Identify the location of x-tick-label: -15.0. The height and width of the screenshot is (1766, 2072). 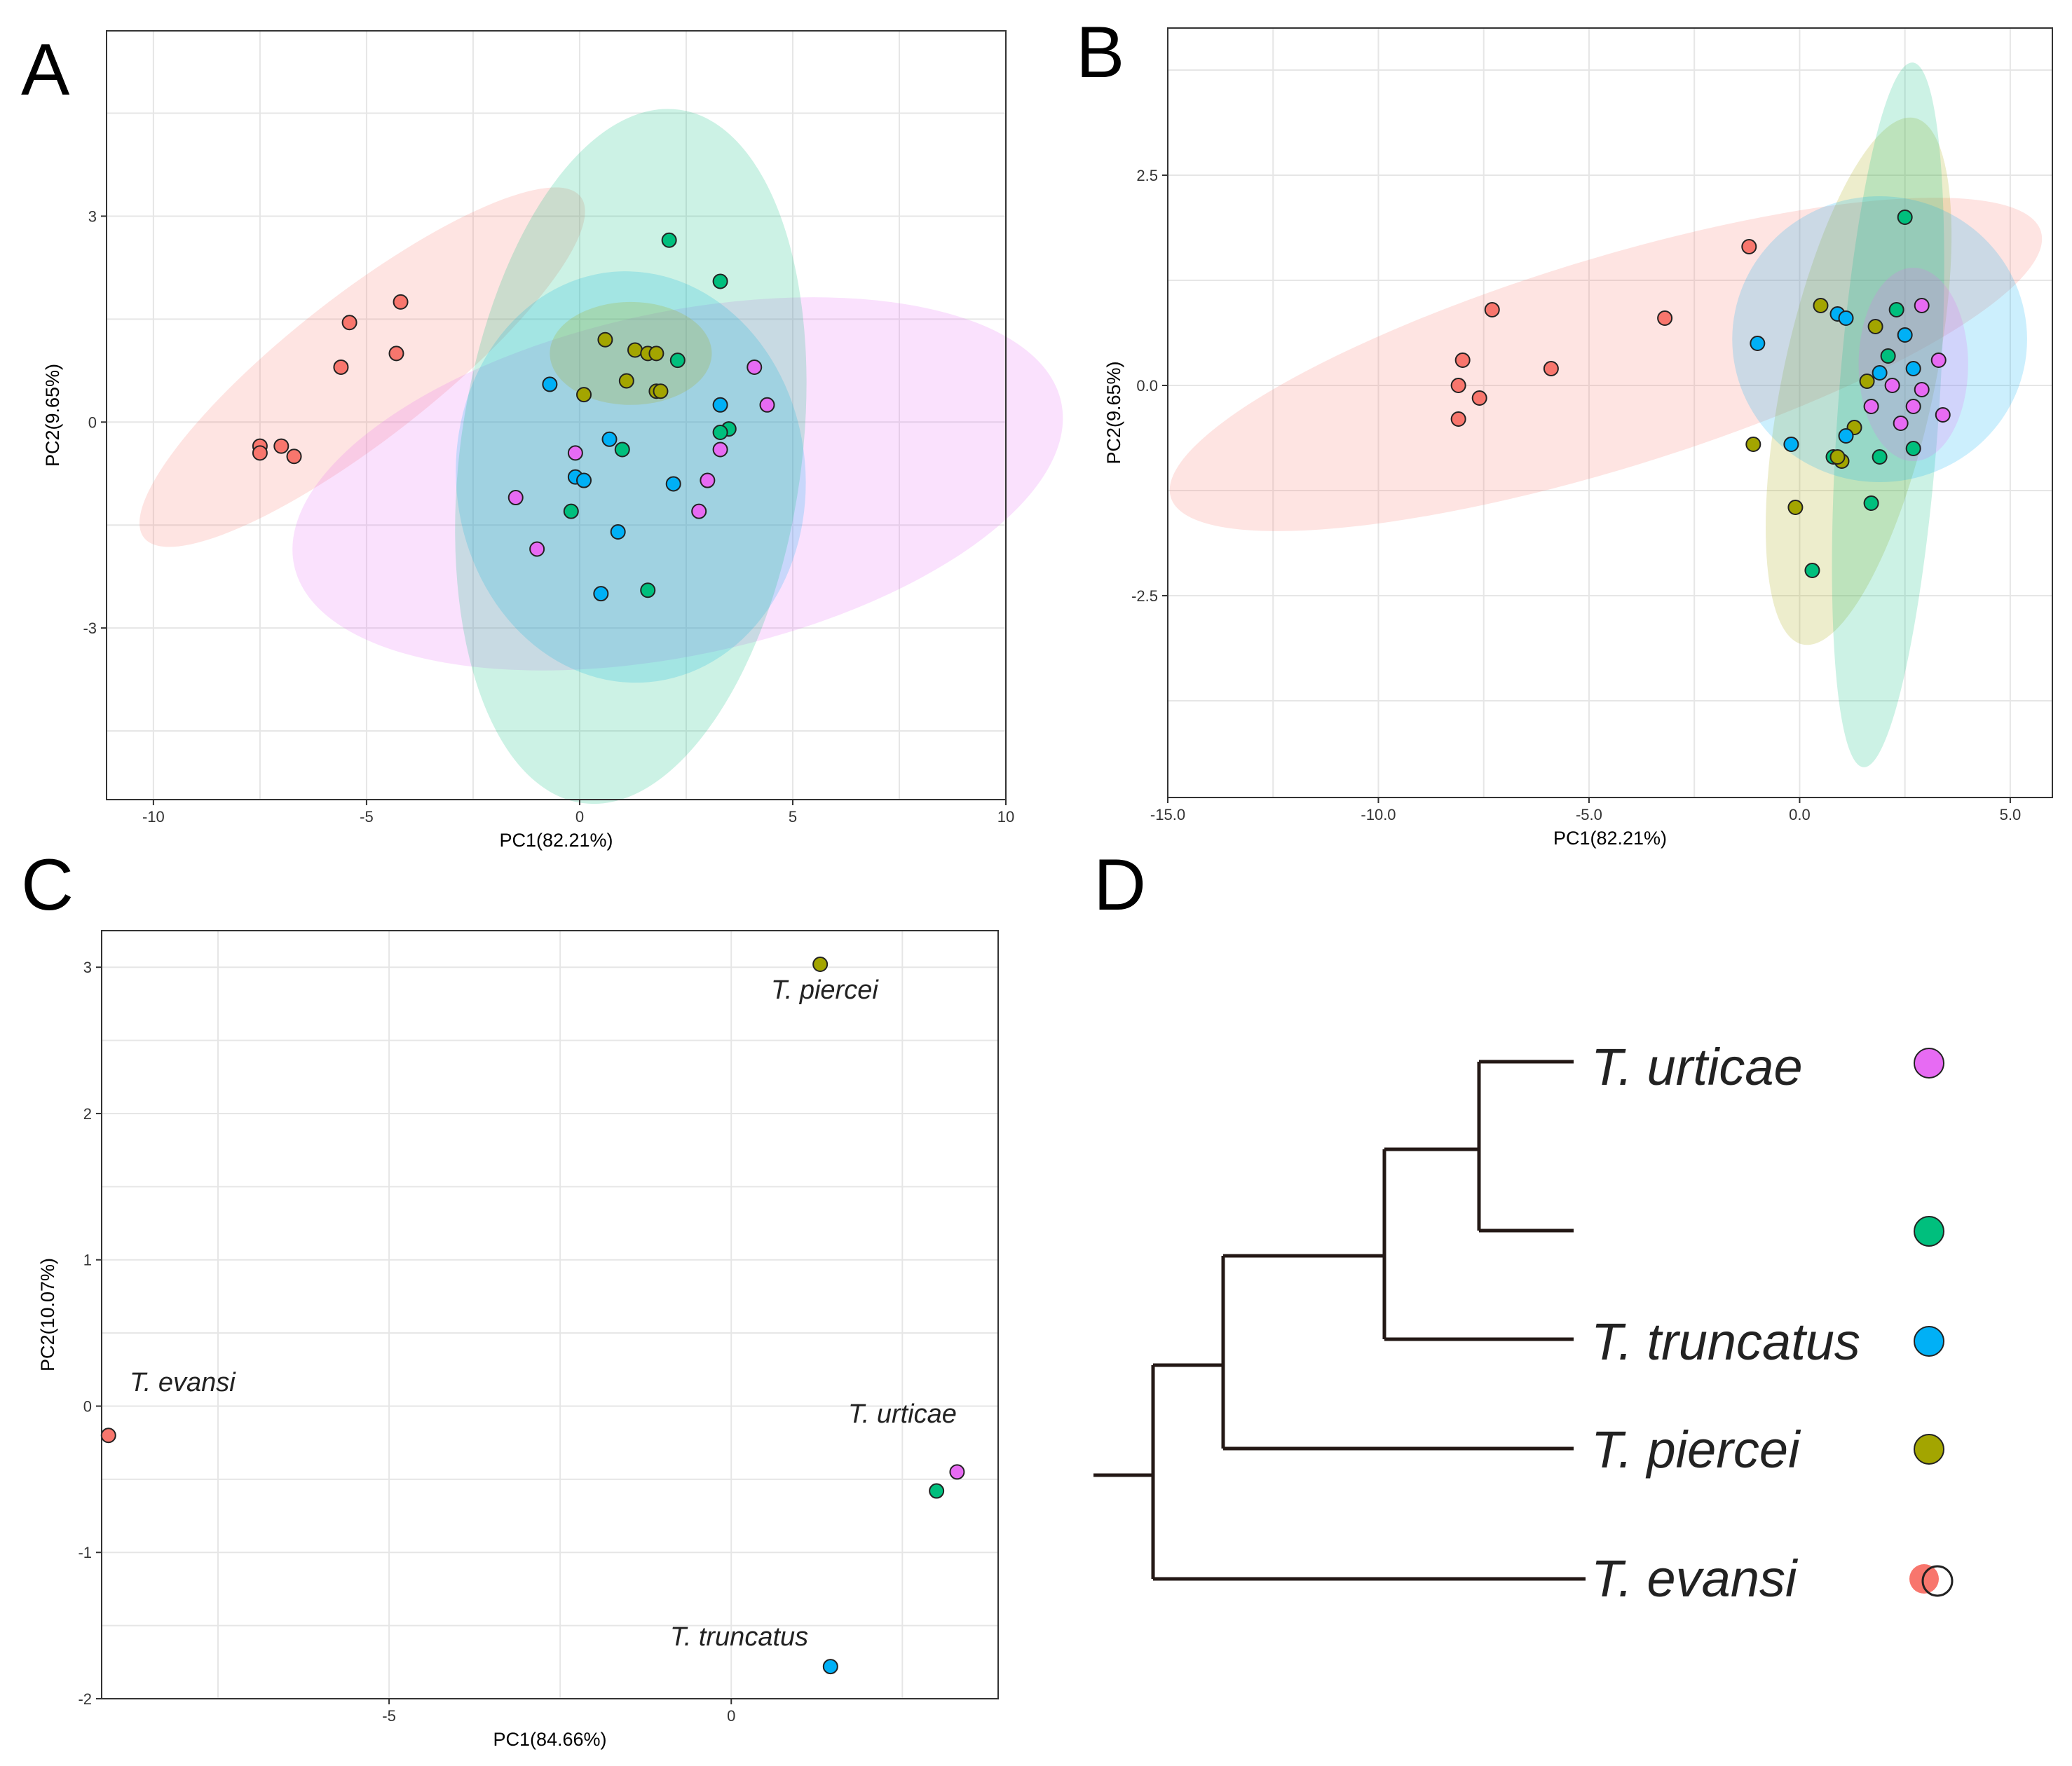
(1167, 814).